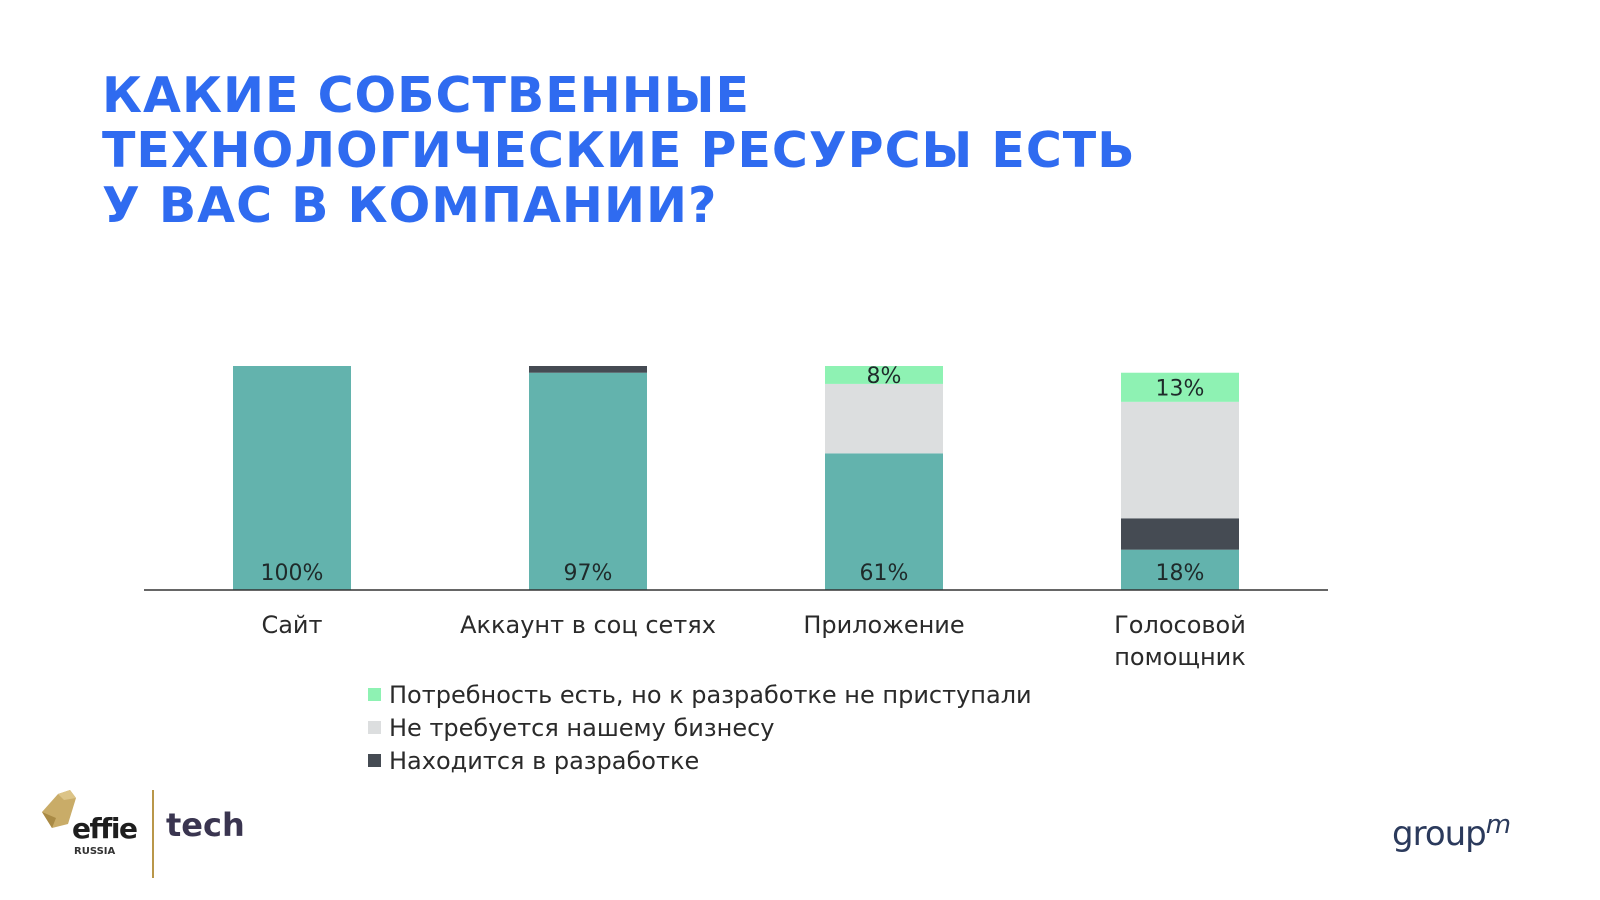  I want to click on data-label-has-4: 18%, so click(1180, 573).